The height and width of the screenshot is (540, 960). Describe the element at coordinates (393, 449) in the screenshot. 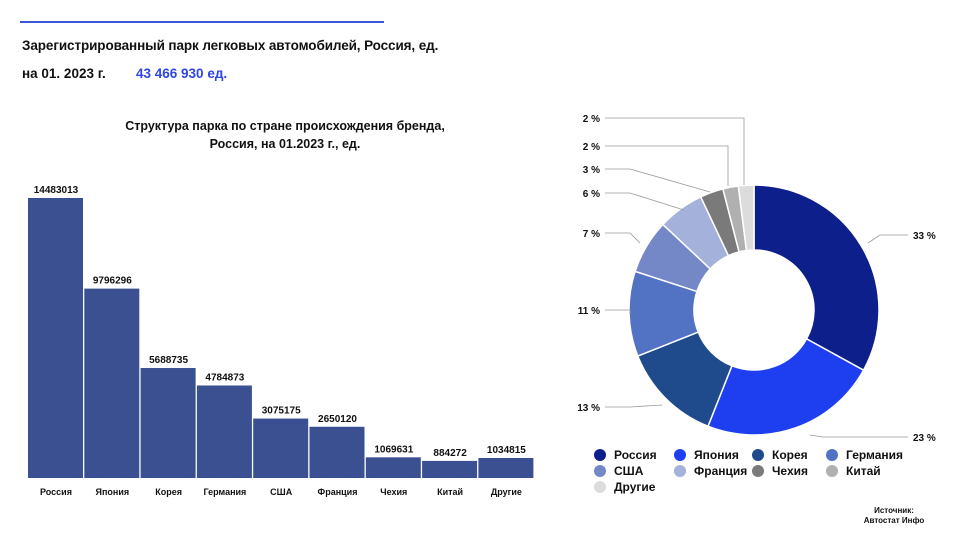

I see `bar-value-label: 1069631` at that location.